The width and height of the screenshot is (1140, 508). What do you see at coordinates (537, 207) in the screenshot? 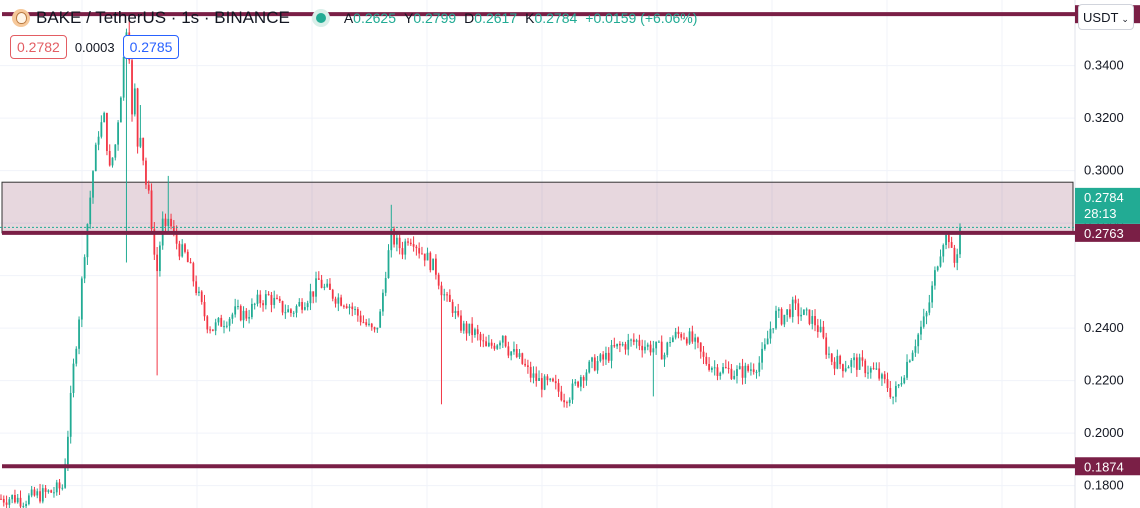
I see `resistance-zone` at bounding box center [537, 207].